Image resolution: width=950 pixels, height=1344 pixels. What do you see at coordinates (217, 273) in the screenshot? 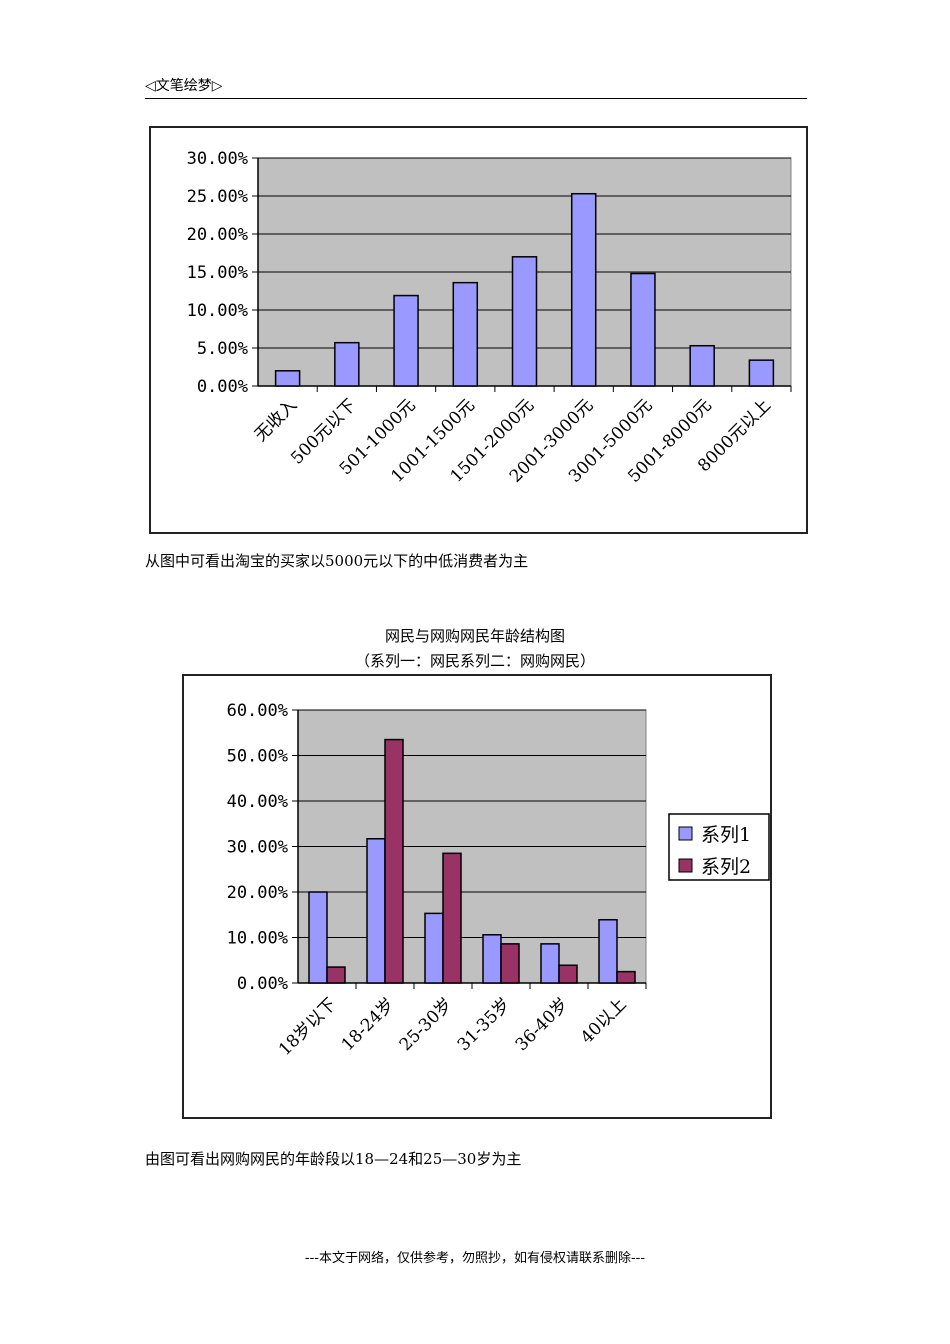
I see `y-tick-label: 15.00%` at bounding box center [217, 273].